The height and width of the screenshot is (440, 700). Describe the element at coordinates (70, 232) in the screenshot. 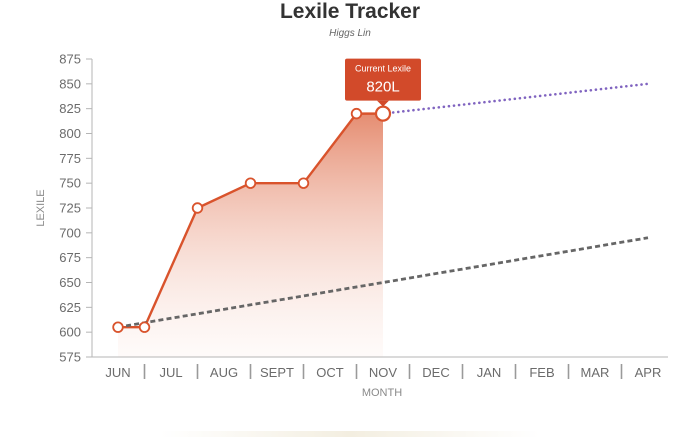

I see `y-tick-label: 700` at that location.